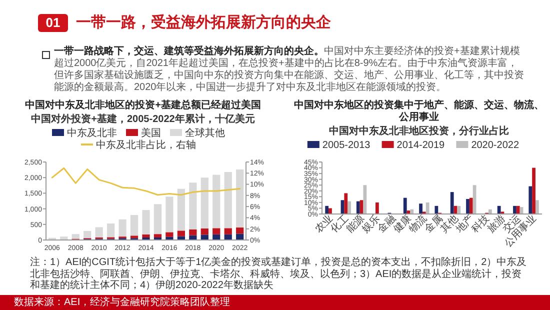  Describe the element at coordinates (205, 133) in the screenshot. I see `legend-label: 全球其他` at that location.